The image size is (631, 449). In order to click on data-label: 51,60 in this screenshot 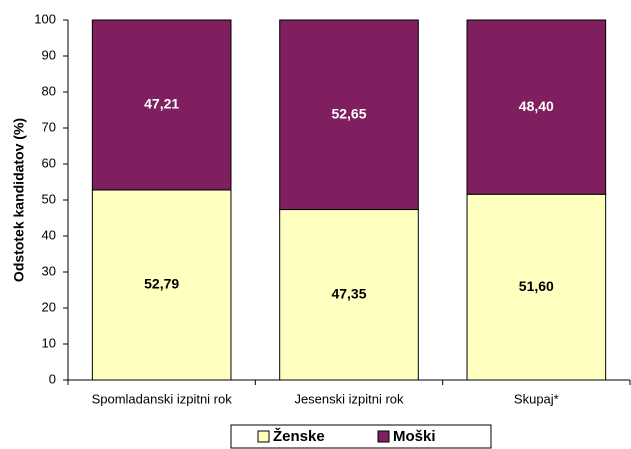, I will do `click(536, 286)`.